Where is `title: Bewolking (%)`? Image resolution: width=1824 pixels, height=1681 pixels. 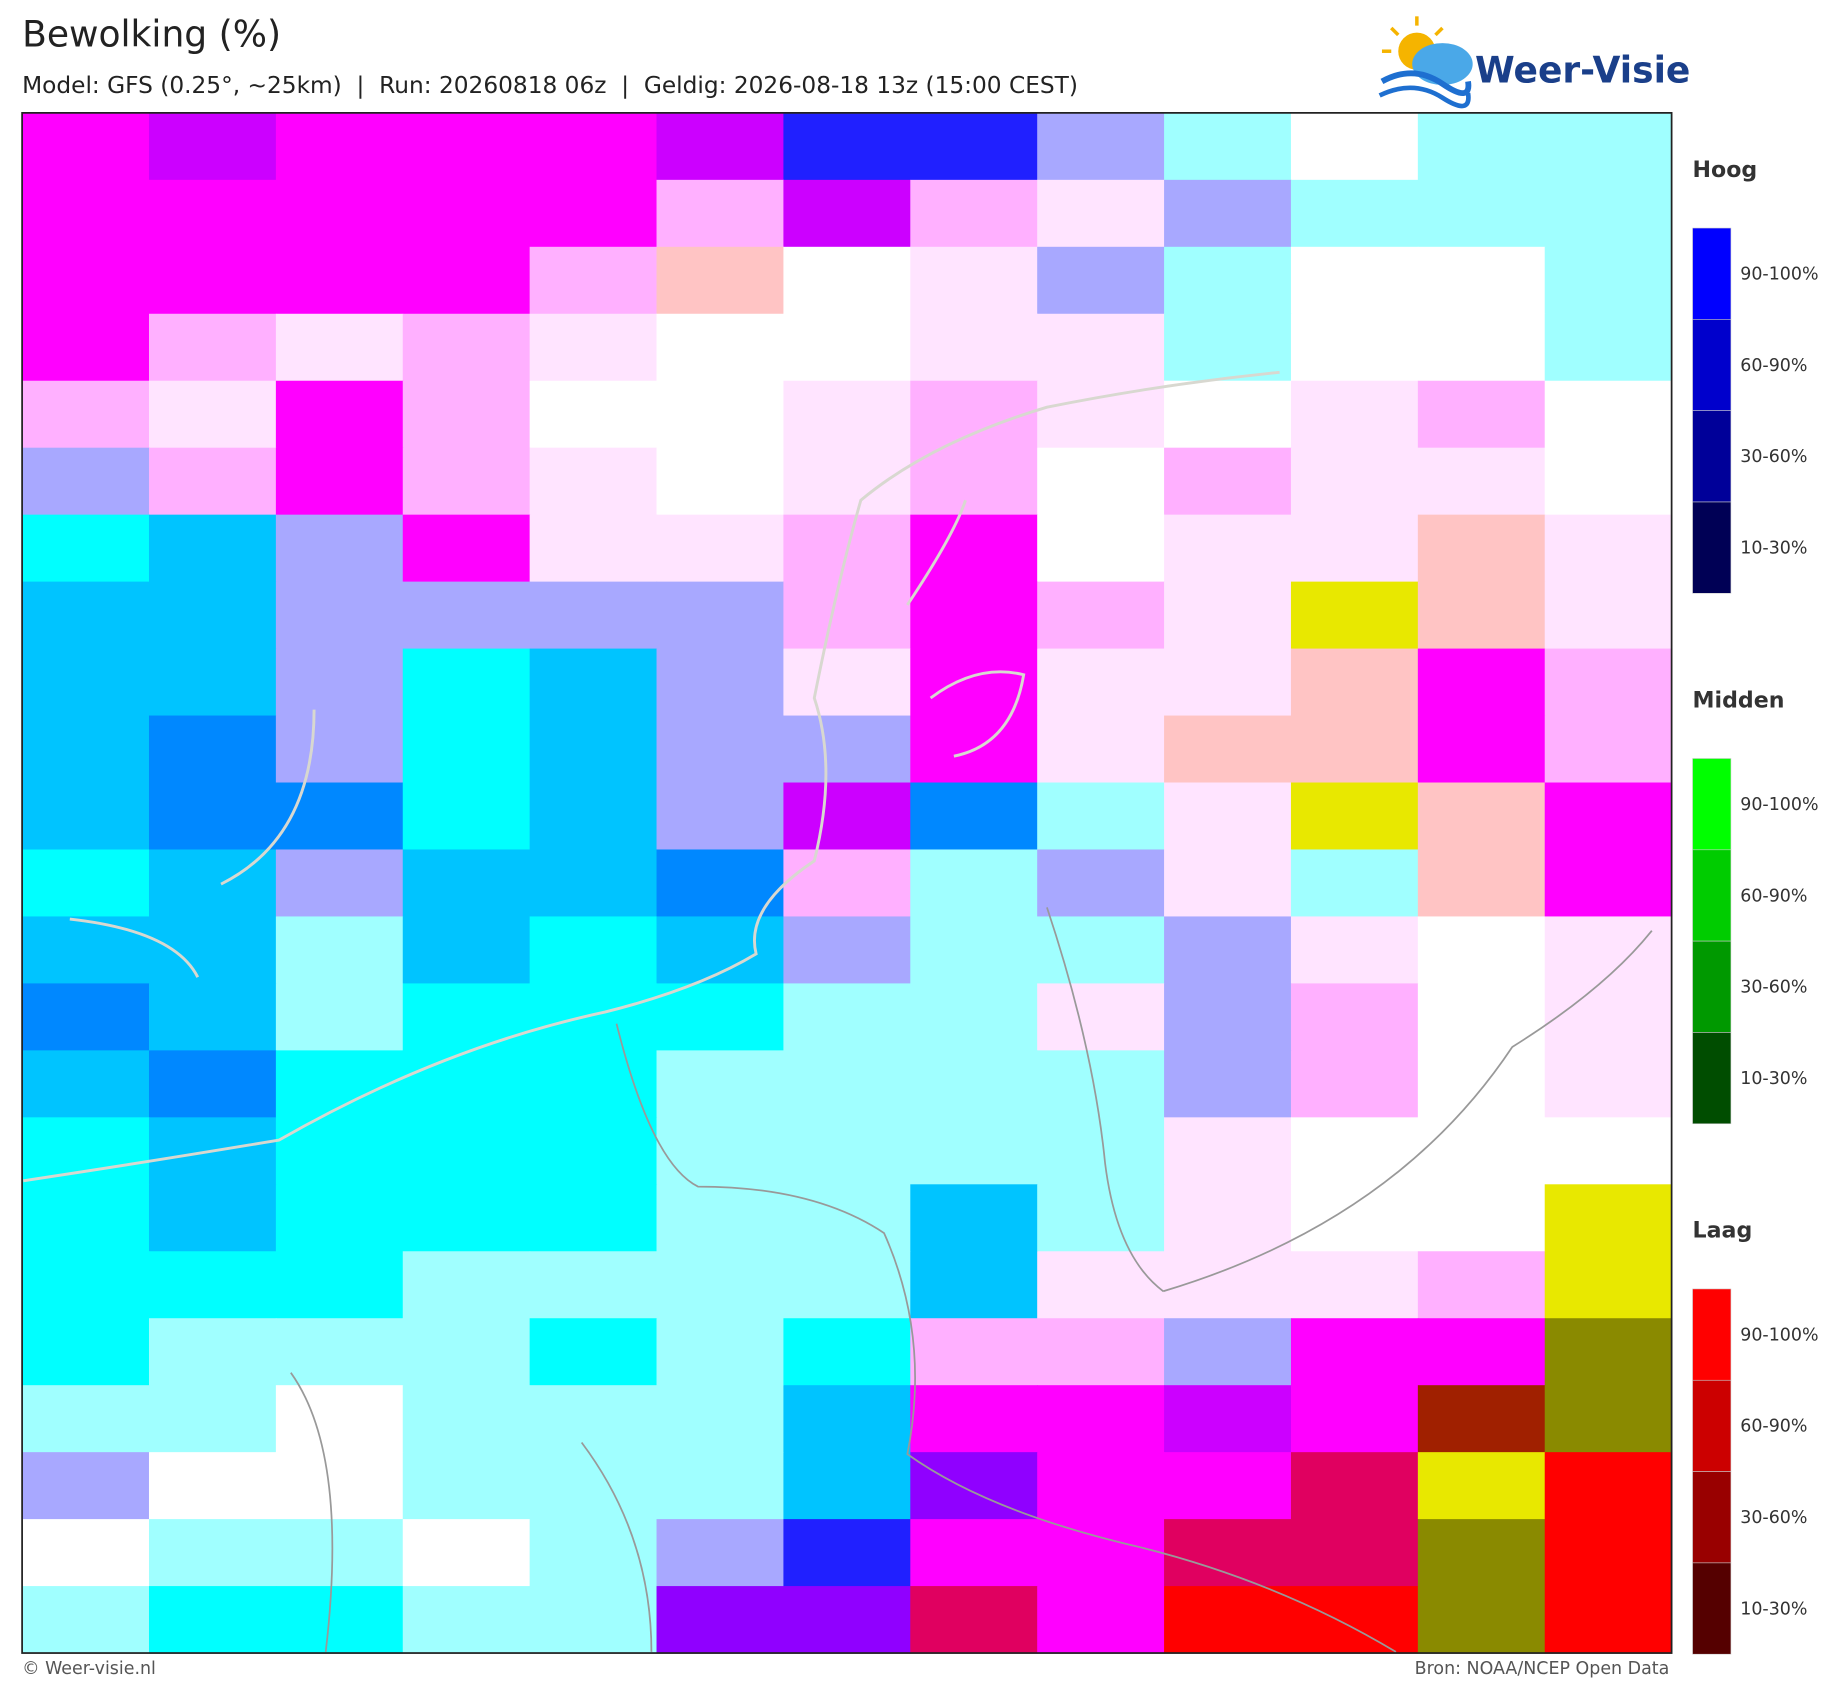 title: Bewolking (%) is located at coordinates (151, 35).